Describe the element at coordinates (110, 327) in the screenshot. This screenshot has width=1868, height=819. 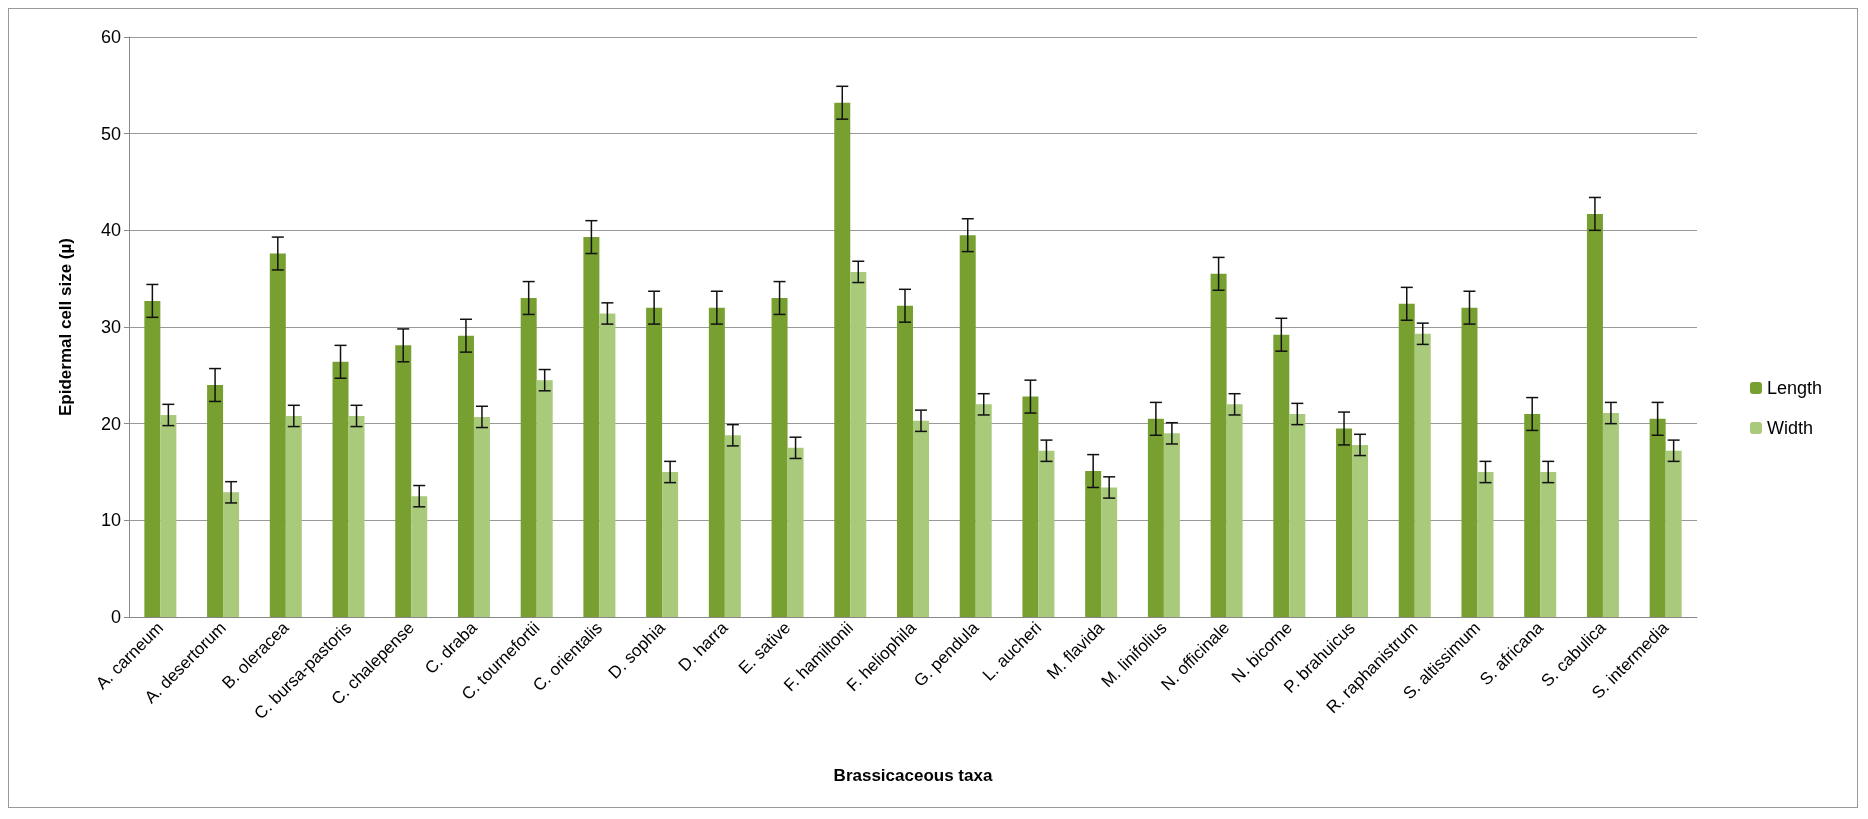
I see `y-tick-label: 30` at that location.